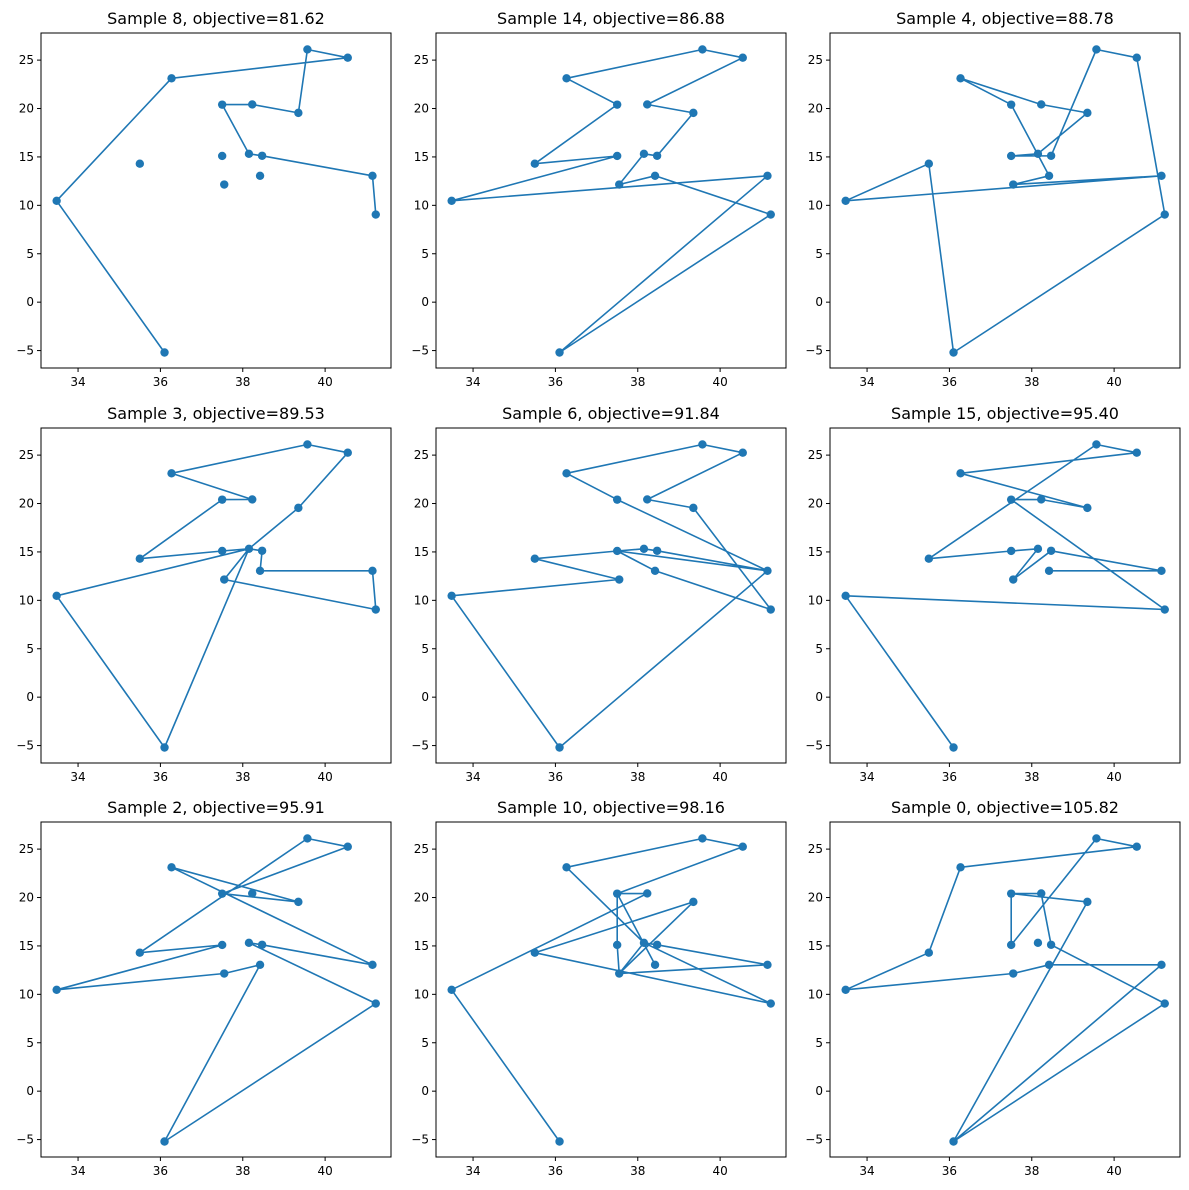 This screenshot has width=1189, height=1190. I want to click on y-tick-label: 20, so click(815, 109).